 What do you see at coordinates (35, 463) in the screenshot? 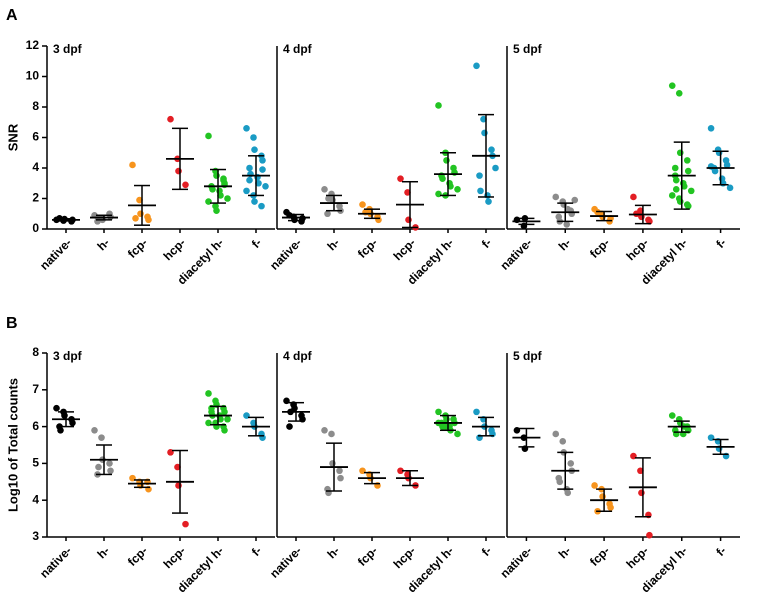
I see `y-tick-label: 5` at bounding box center [35, 463].